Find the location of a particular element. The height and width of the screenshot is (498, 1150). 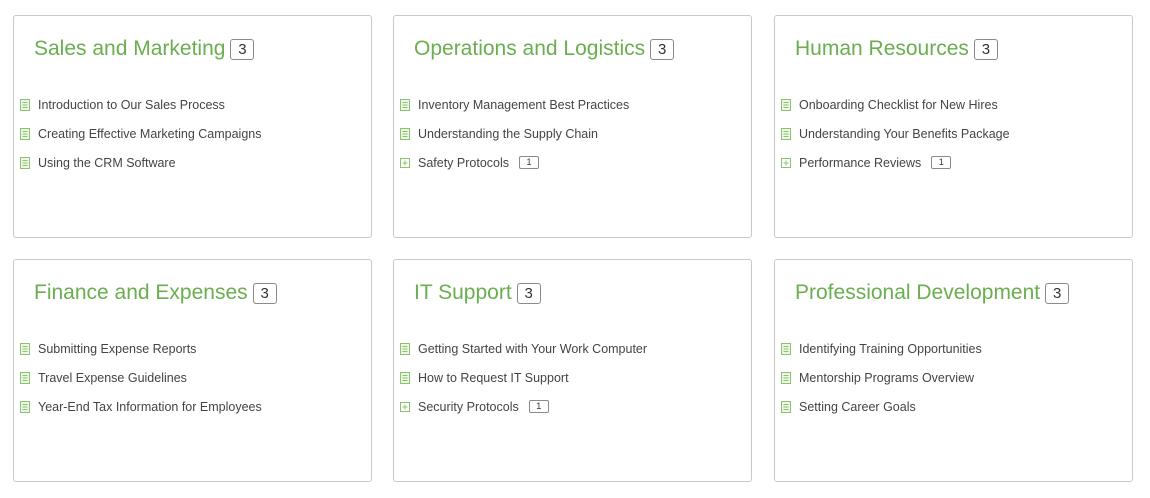

article-item: Year-End Tax Information for Employees is located at coordinates (141, 406).